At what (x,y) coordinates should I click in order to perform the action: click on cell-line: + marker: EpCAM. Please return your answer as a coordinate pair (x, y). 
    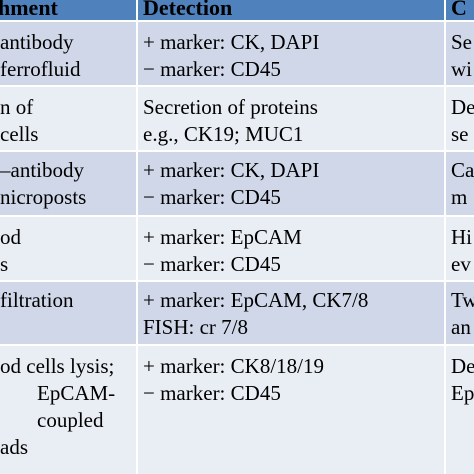
    Looking at the image, I should click on (222, 237).